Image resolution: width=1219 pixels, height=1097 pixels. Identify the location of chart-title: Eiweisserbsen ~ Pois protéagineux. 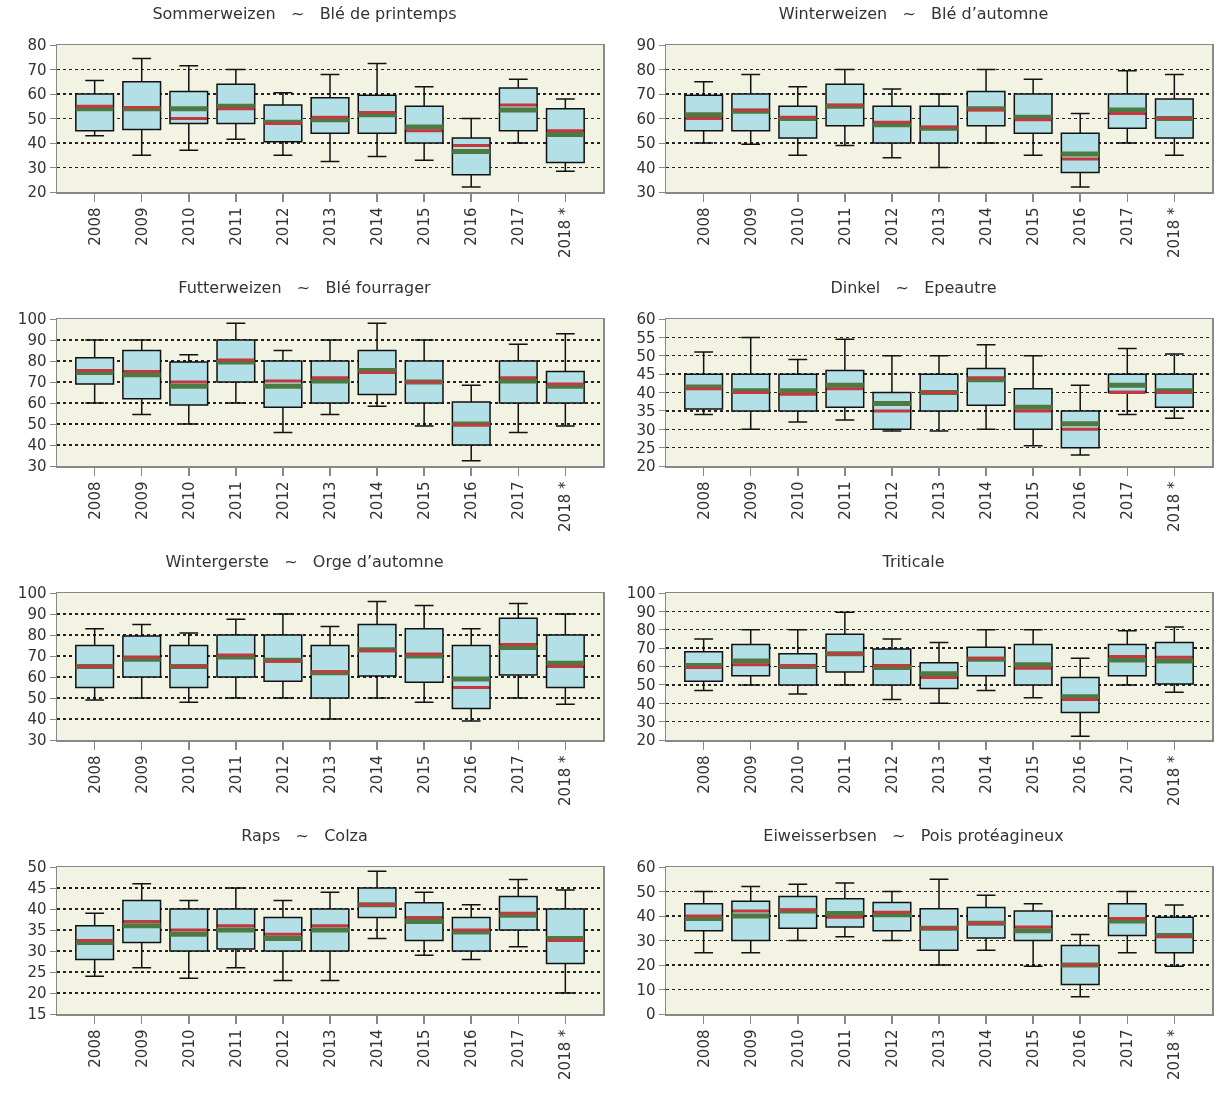
(913, 836).